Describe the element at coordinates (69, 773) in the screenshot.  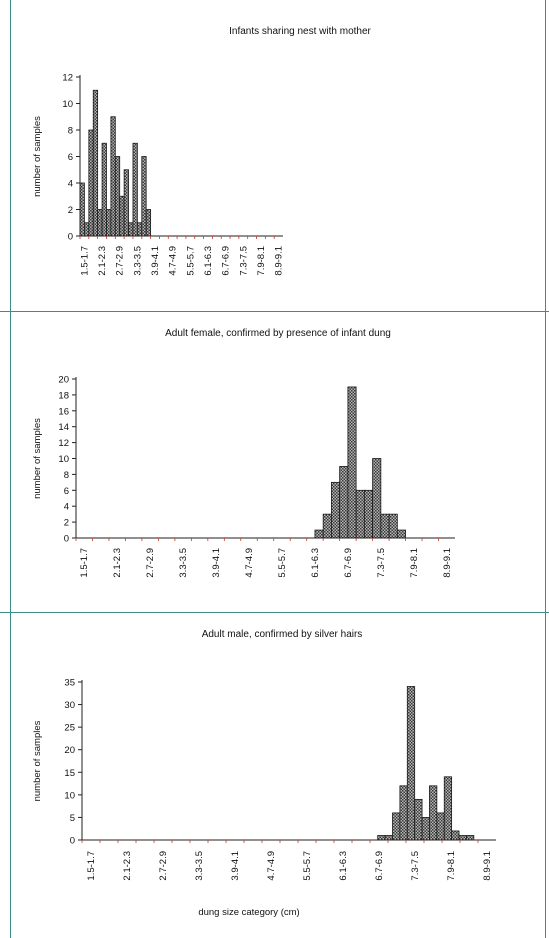
I see `y-tick-label: 15` at that location.